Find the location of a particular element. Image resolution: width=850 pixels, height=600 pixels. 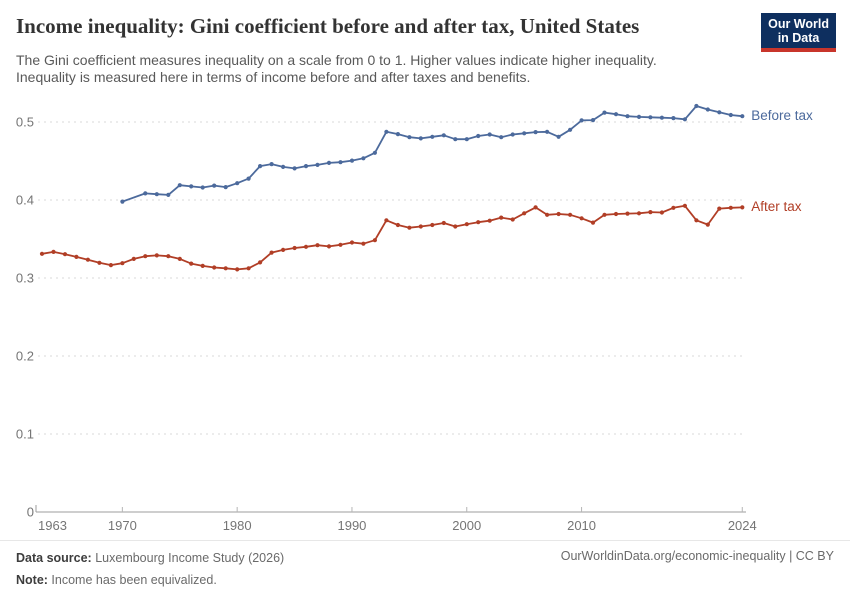

data-source-value: Luxembourg Income Study (2026) is located at coordinates (188, 558).